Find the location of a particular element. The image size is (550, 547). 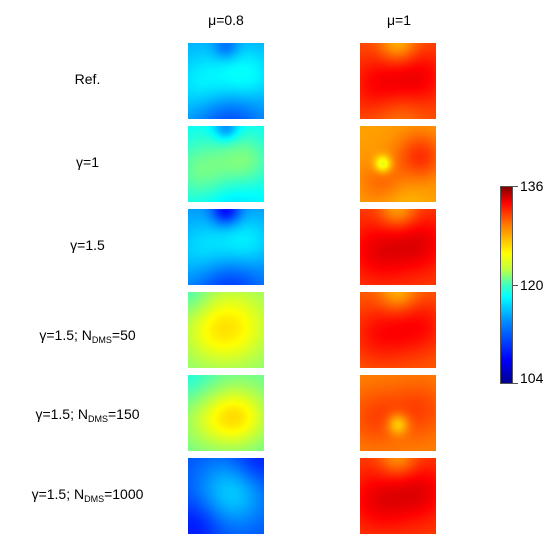

row-label-gamma-1: γ=1 is located at coordinates (87, 162).